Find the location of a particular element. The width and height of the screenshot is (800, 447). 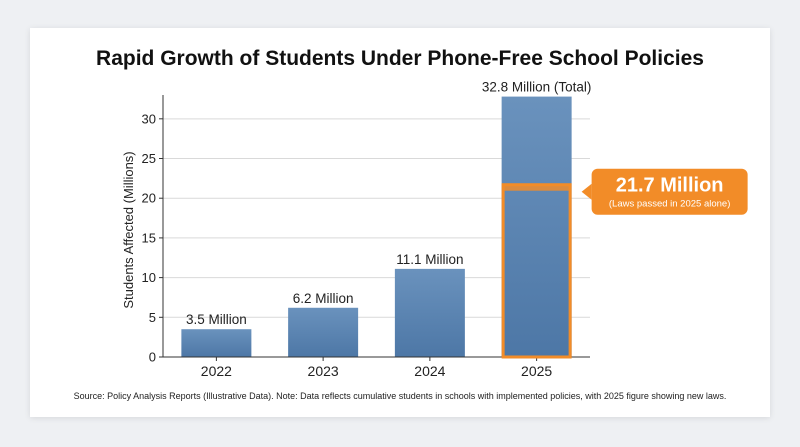

callout-subtitle: (Laws passed in 2025 alone) is located at coordinates (669, 204).